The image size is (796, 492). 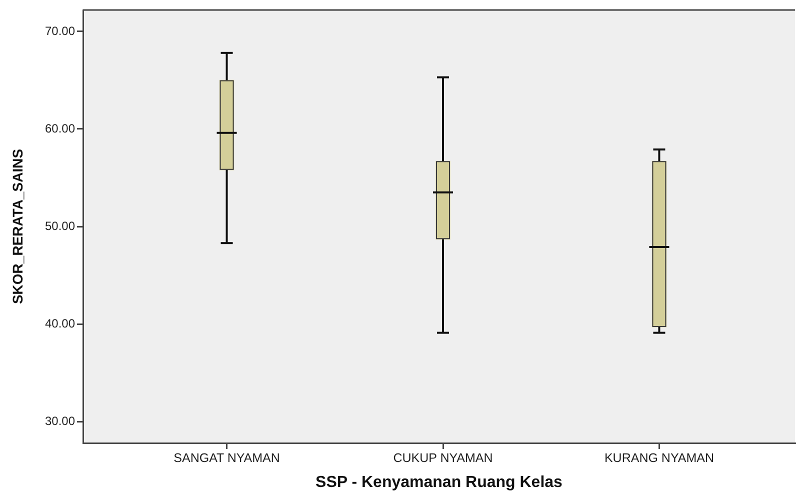 I want to click on y-tick-label: 60.00, so click(x=60, y=128).